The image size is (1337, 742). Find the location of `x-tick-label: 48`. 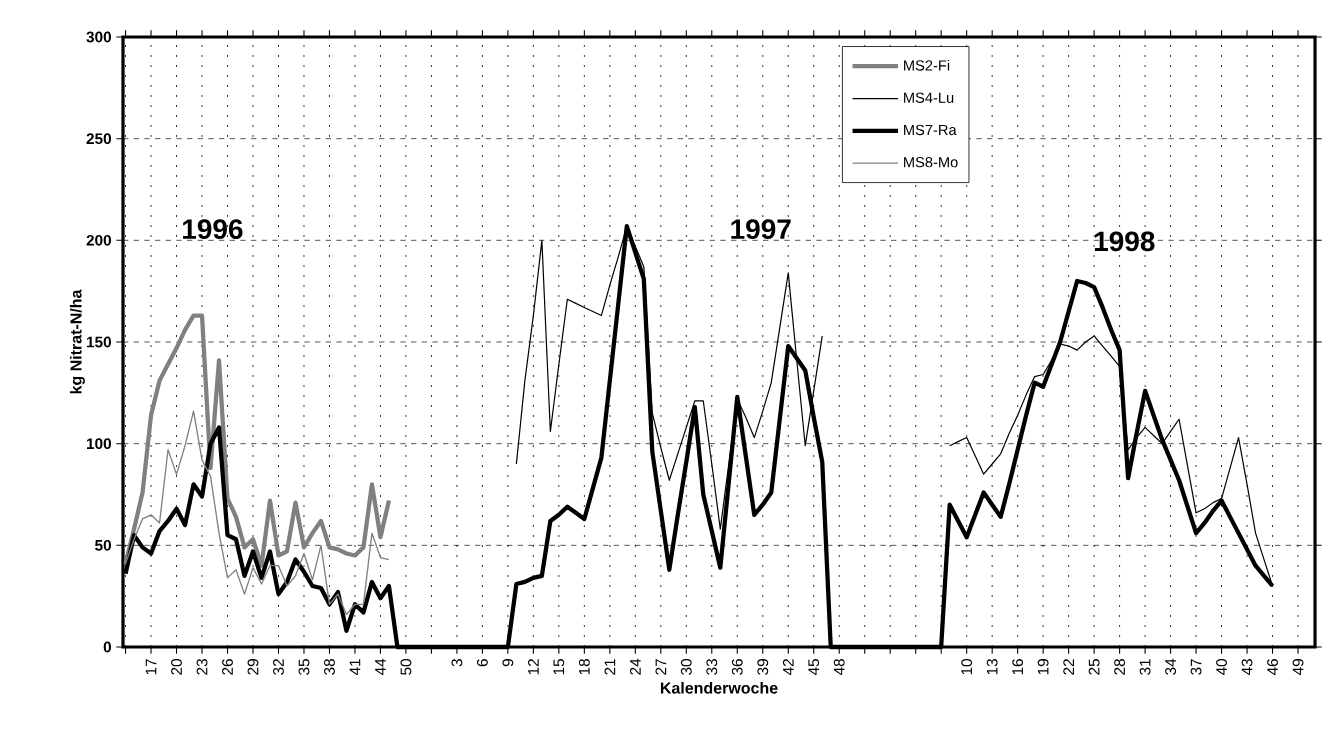

x-tick-label: 48 is located at coordinates (839, 667).